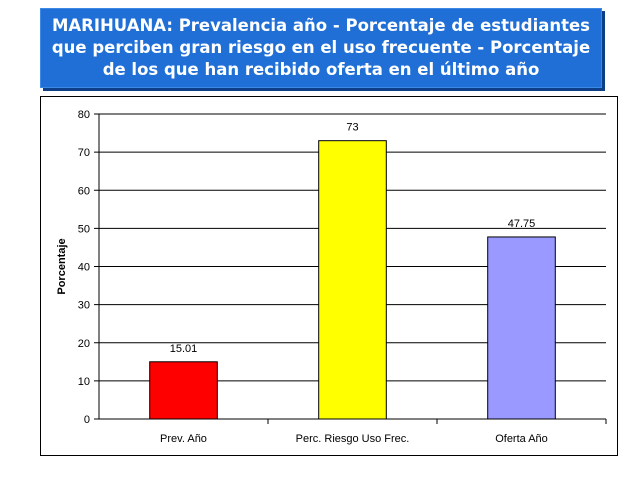 Image resolution: width=638 pixels, height=479 pixels. I want to click on y-tick-label: 0, so click(87, 420).